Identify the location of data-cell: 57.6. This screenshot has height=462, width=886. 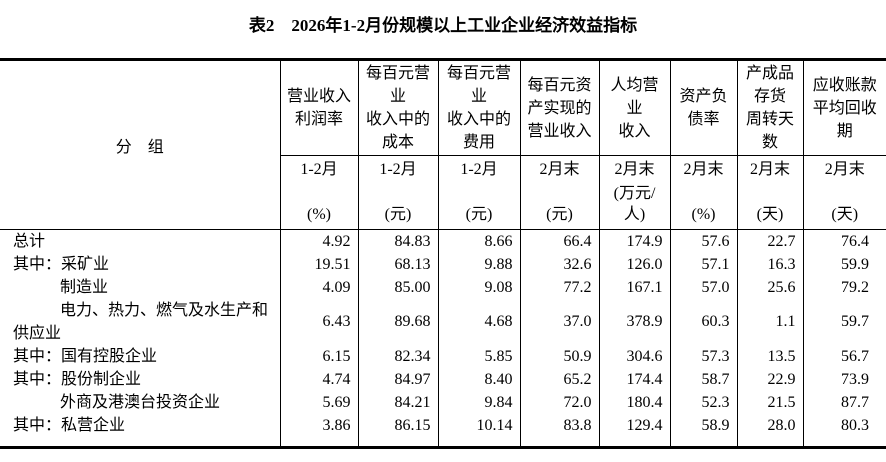
(703, 241).